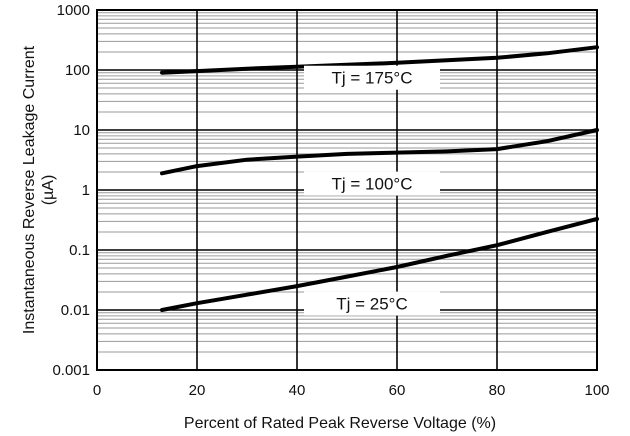 The width and height of the screenshot is (630, 436). I want to click on curve-label: Tj = 100°C, so click(372, 184).